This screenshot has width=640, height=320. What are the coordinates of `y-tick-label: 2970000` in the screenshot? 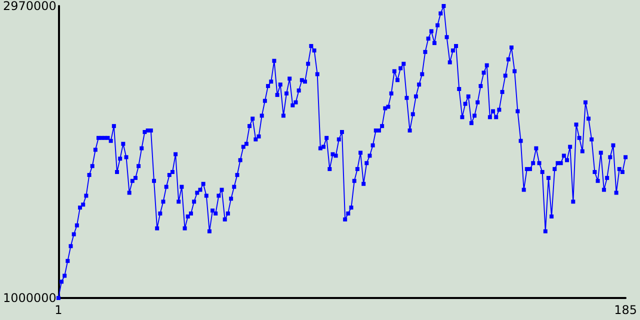 It's located at (29, 6).